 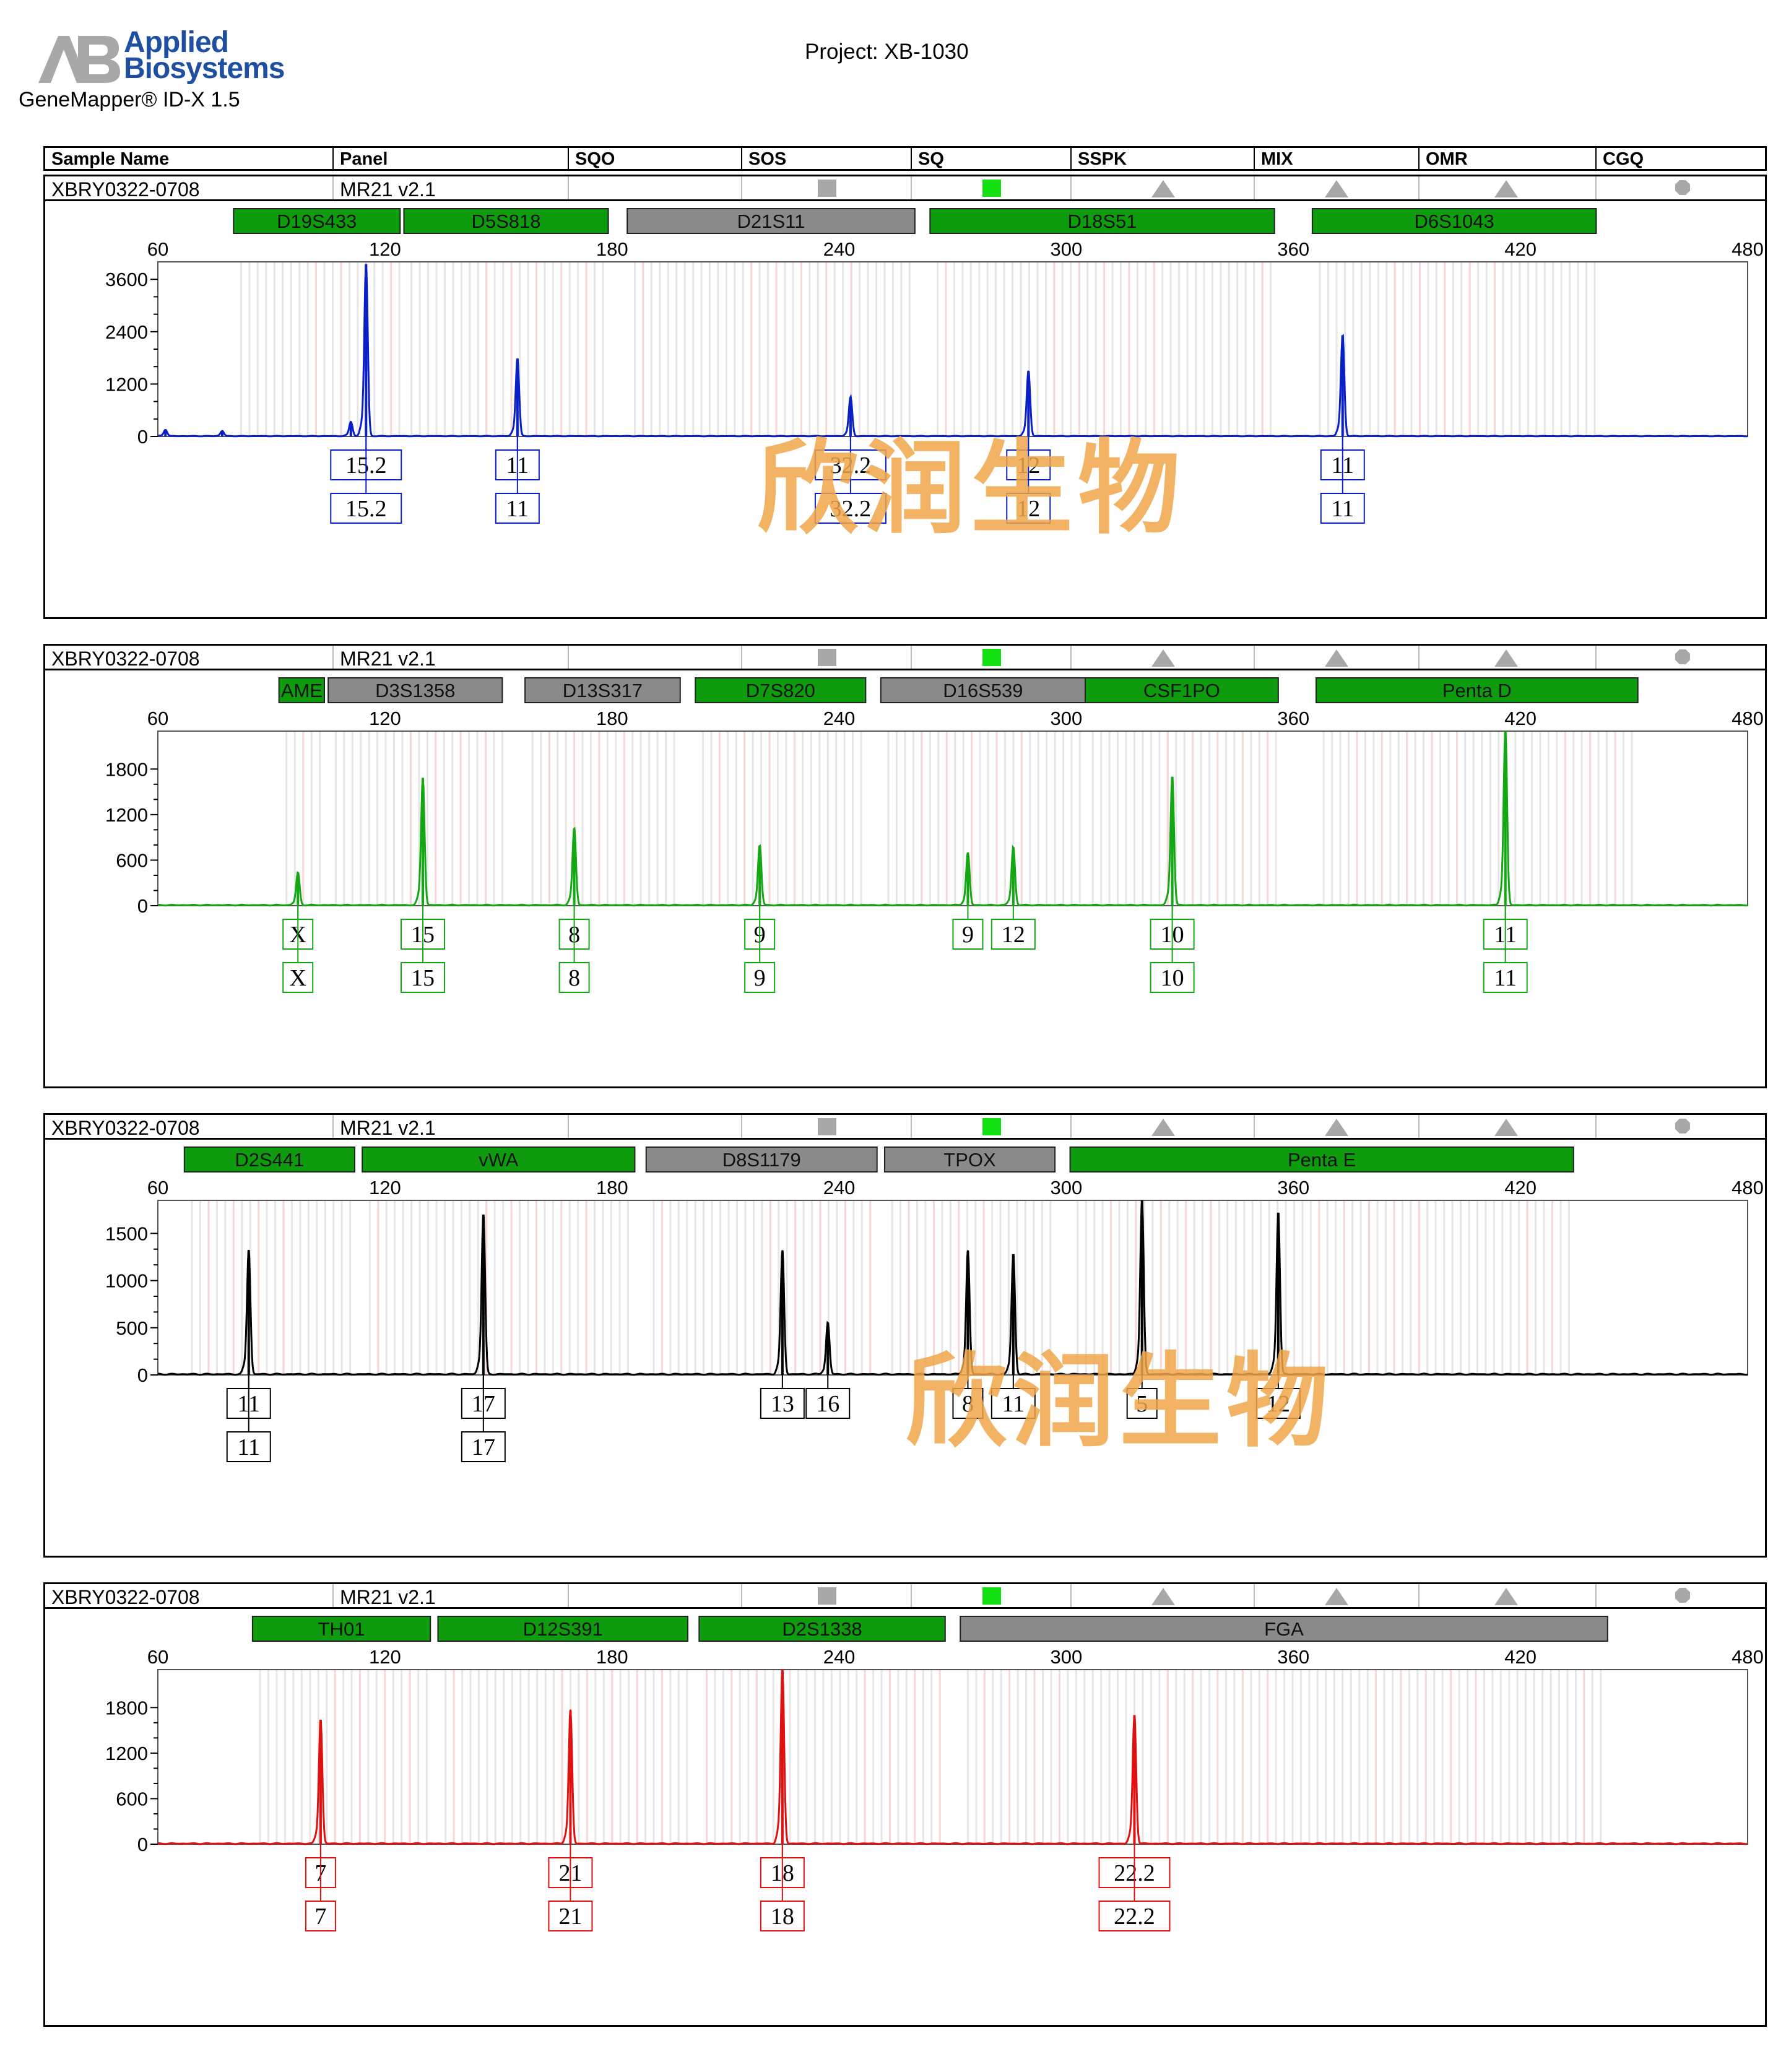 What do you see at coordinates (1067, 1657) in the screenshot?
I see `x-tick-label: 300` at bounding box center [1067, 1657].